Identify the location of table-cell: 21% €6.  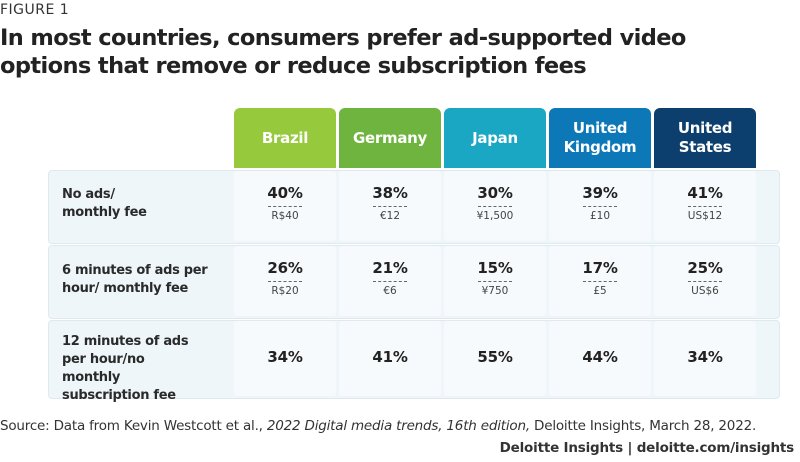
(390, 281).